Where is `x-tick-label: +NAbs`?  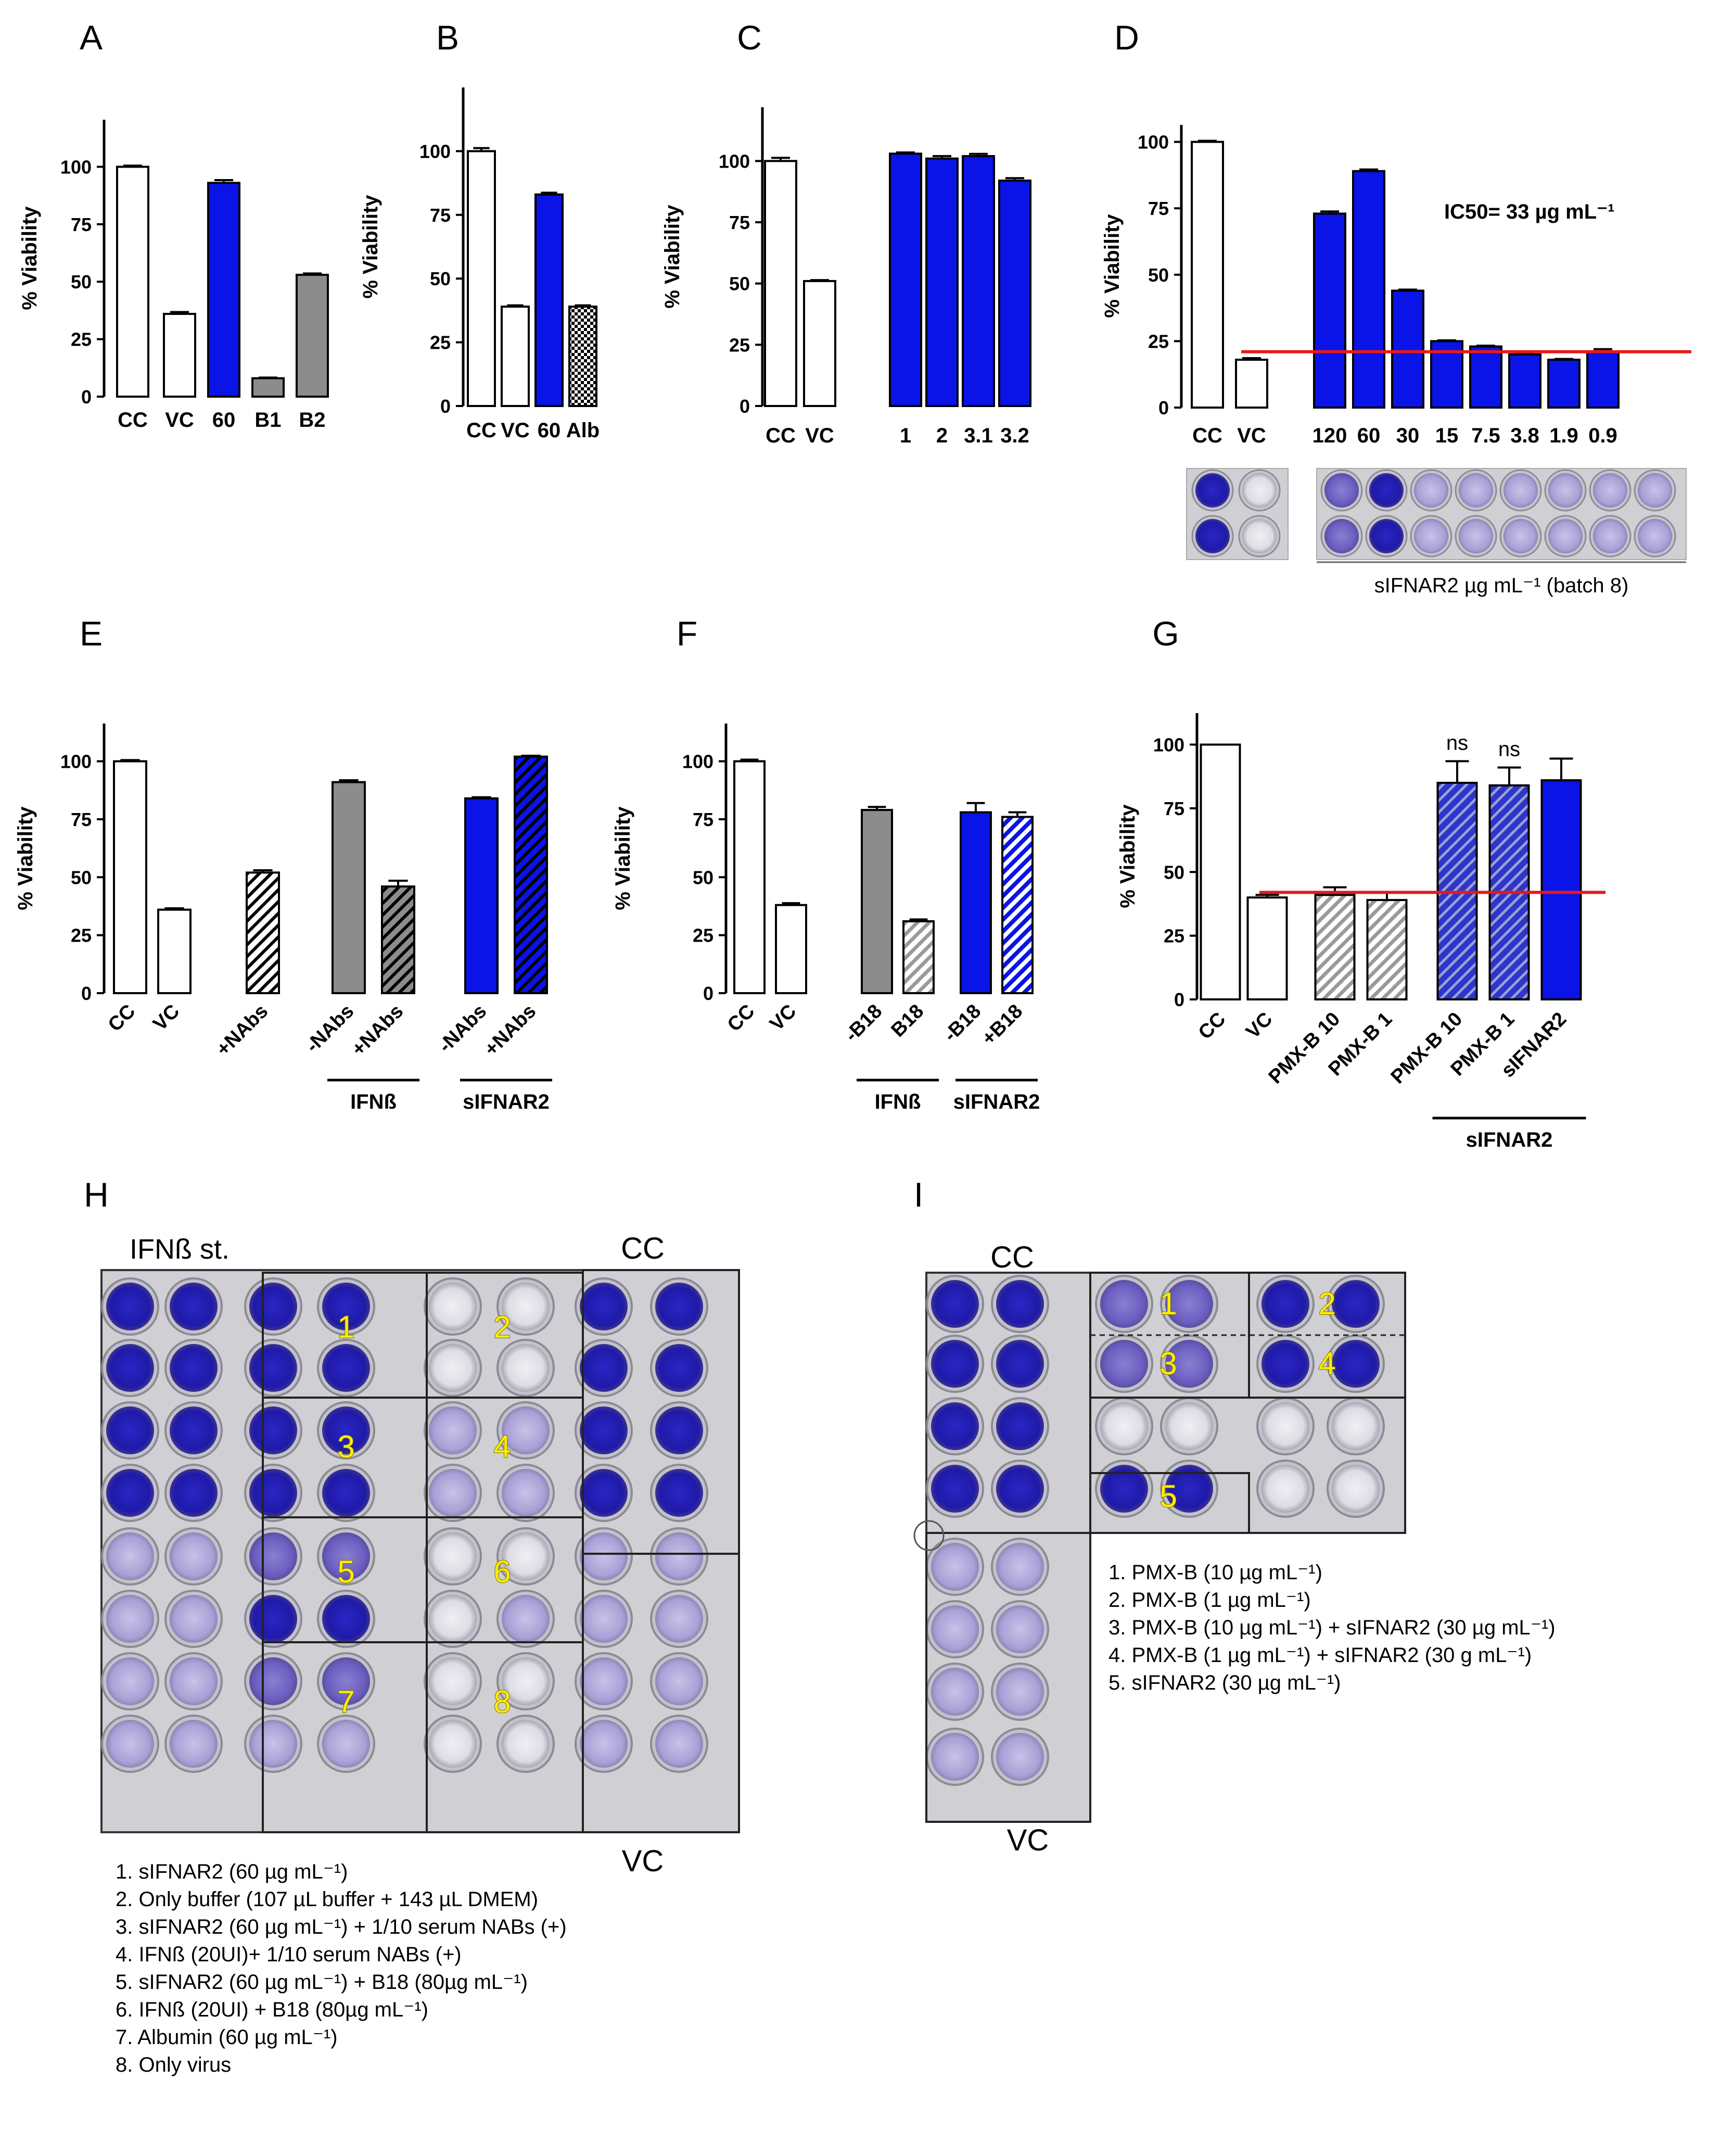
x-tick-label: +NAbs is located at coordinates (378, 1030).